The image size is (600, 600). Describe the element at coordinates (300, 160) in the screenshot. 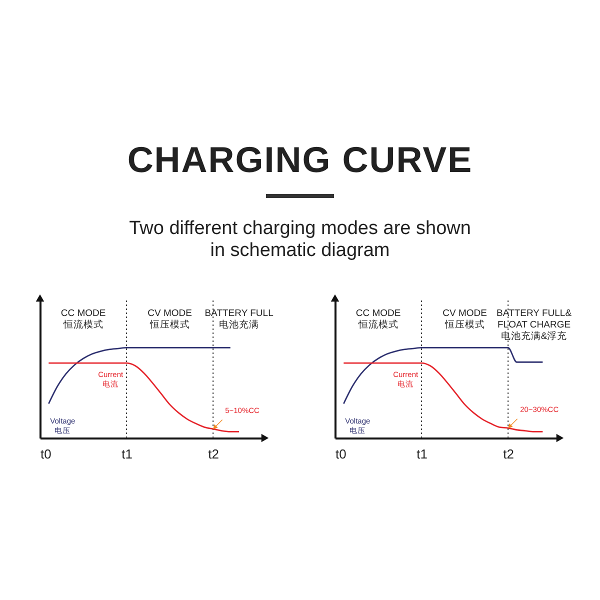

I see `chart-title: CHARGING CURVE` at that location.